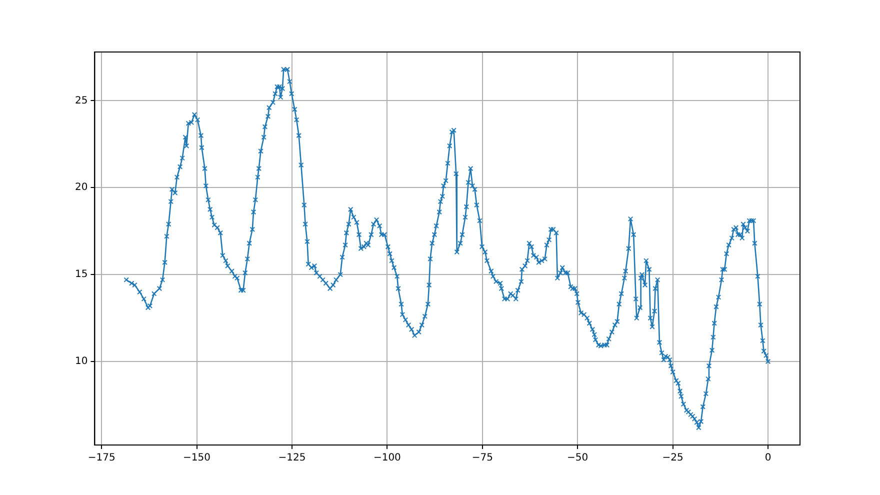  I want to click on y-tick-label: 20, so click(81, 188).